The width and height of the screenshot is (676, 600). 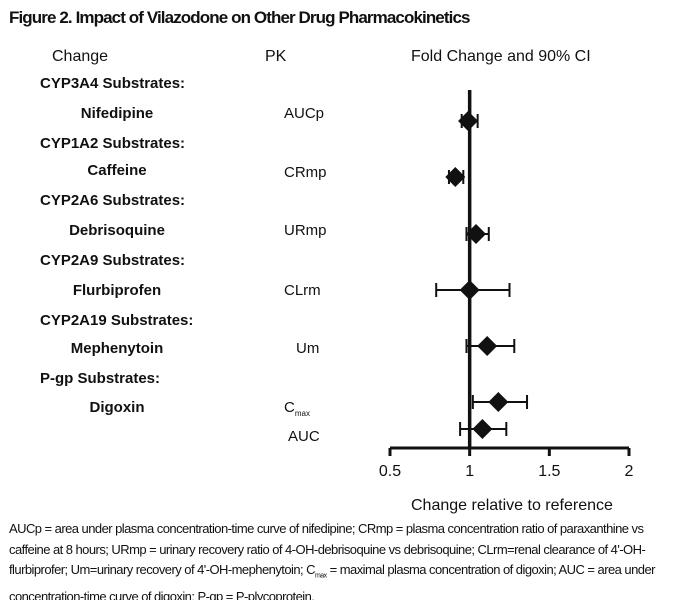 What do you see at coordinates (117, 320) in the screenshot?
I see `group-label: CYP2A19 Substrates:` at bounding box center [117, 320].